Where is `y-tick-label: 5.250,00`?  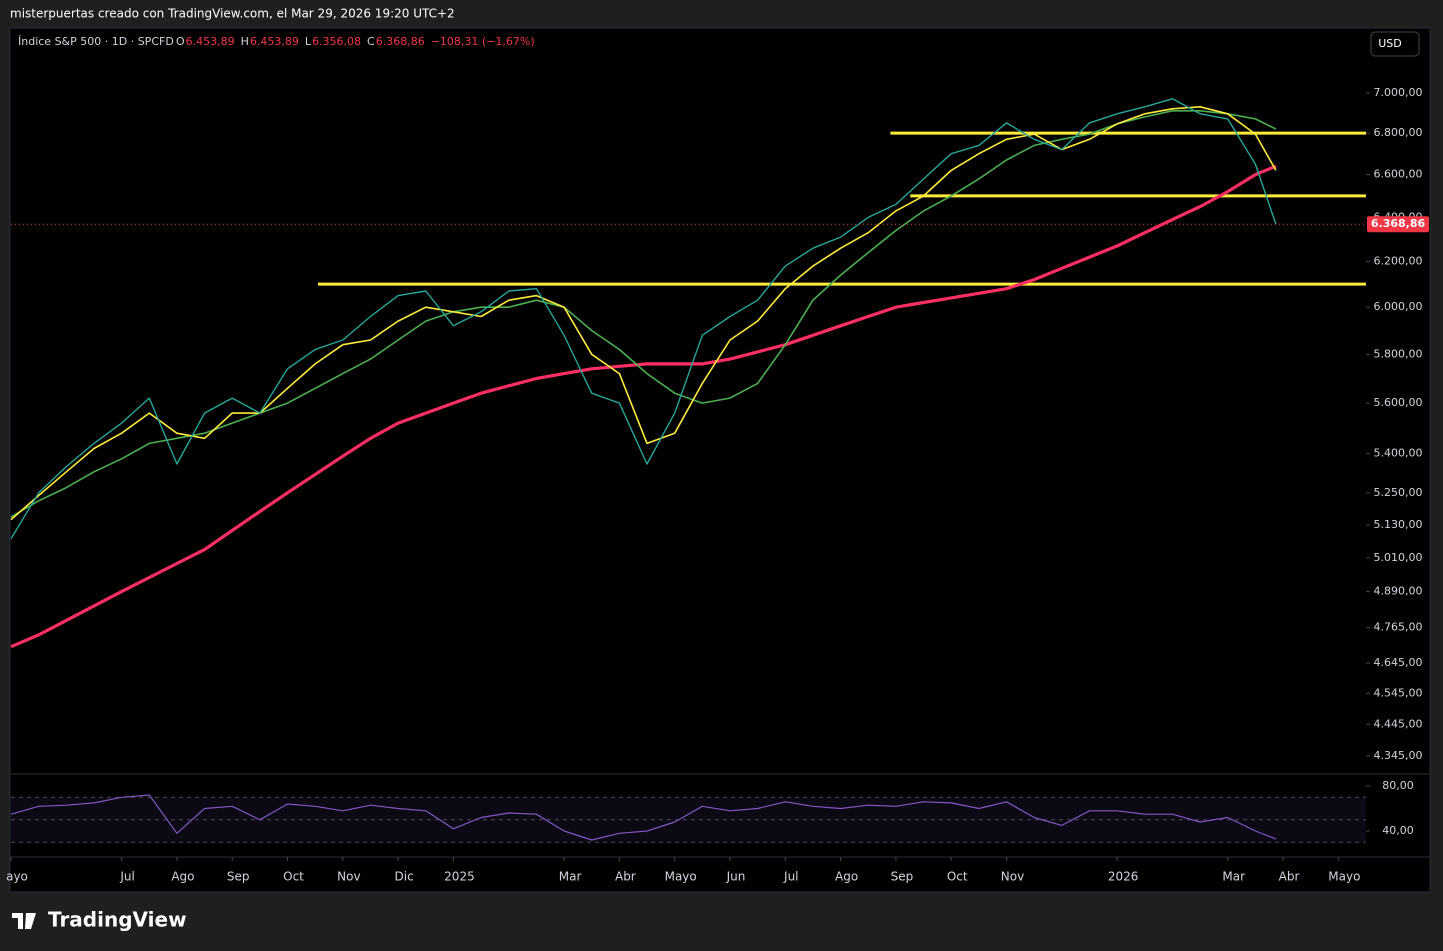
y-tick-label: 5.250,00 is located at coordinates (1398, 492).